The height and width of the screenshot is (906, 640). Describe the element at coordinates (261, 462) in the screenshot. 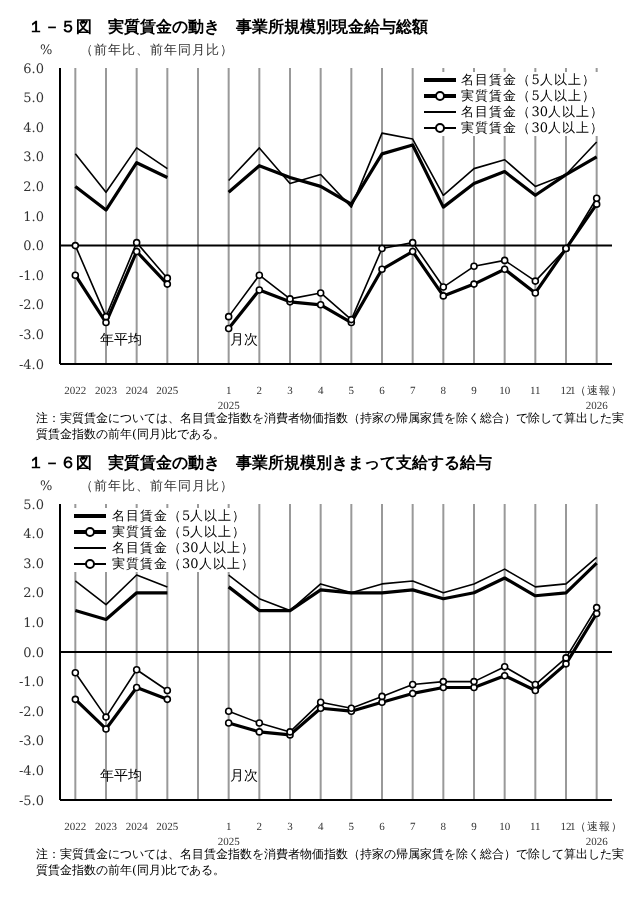

I see `chart-title: １－６図 実質賃金の動き 事業所規模別きまって支給する給与` at that location.